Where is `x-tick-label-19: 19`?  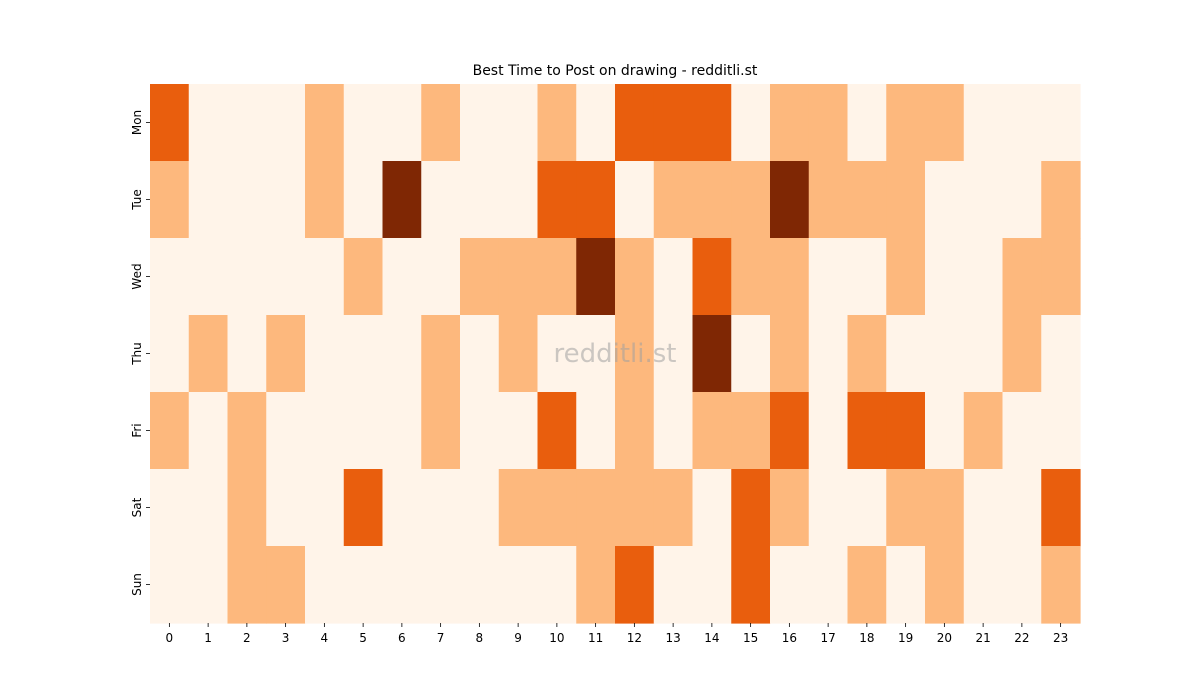
x-tick-label-19: 19 is located at coordinates (905, 638).